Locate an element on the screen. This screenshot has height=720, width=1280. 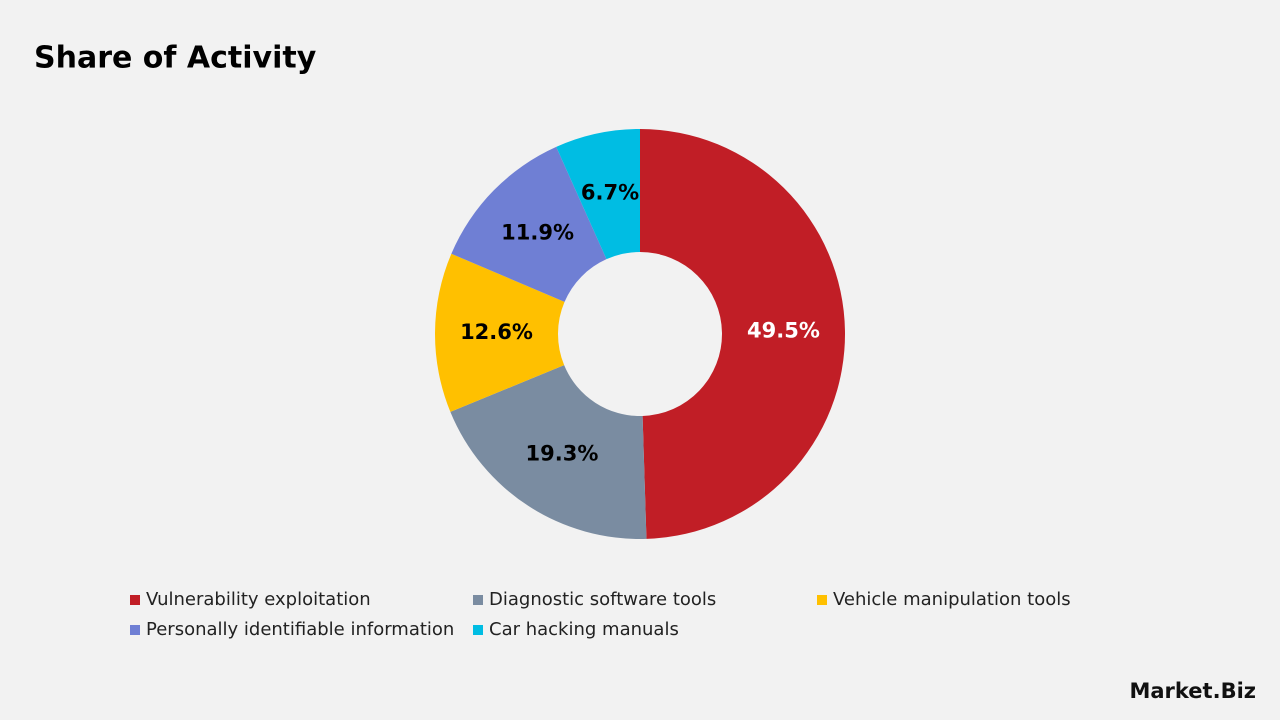
logo: Market.Biz is located at coordinates (1192, 691).